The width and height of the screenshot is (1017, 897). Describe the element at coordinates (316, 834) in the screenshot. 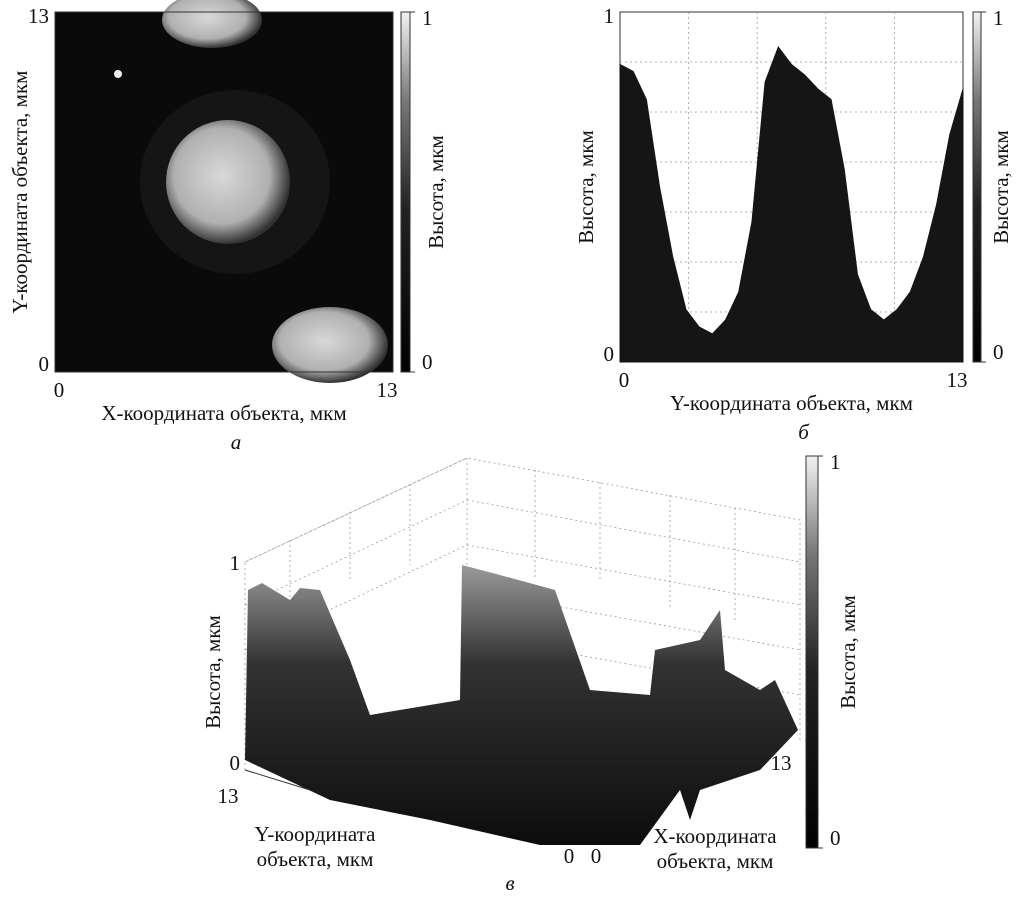

I see `y-axis-label: Y-координата` at that location.